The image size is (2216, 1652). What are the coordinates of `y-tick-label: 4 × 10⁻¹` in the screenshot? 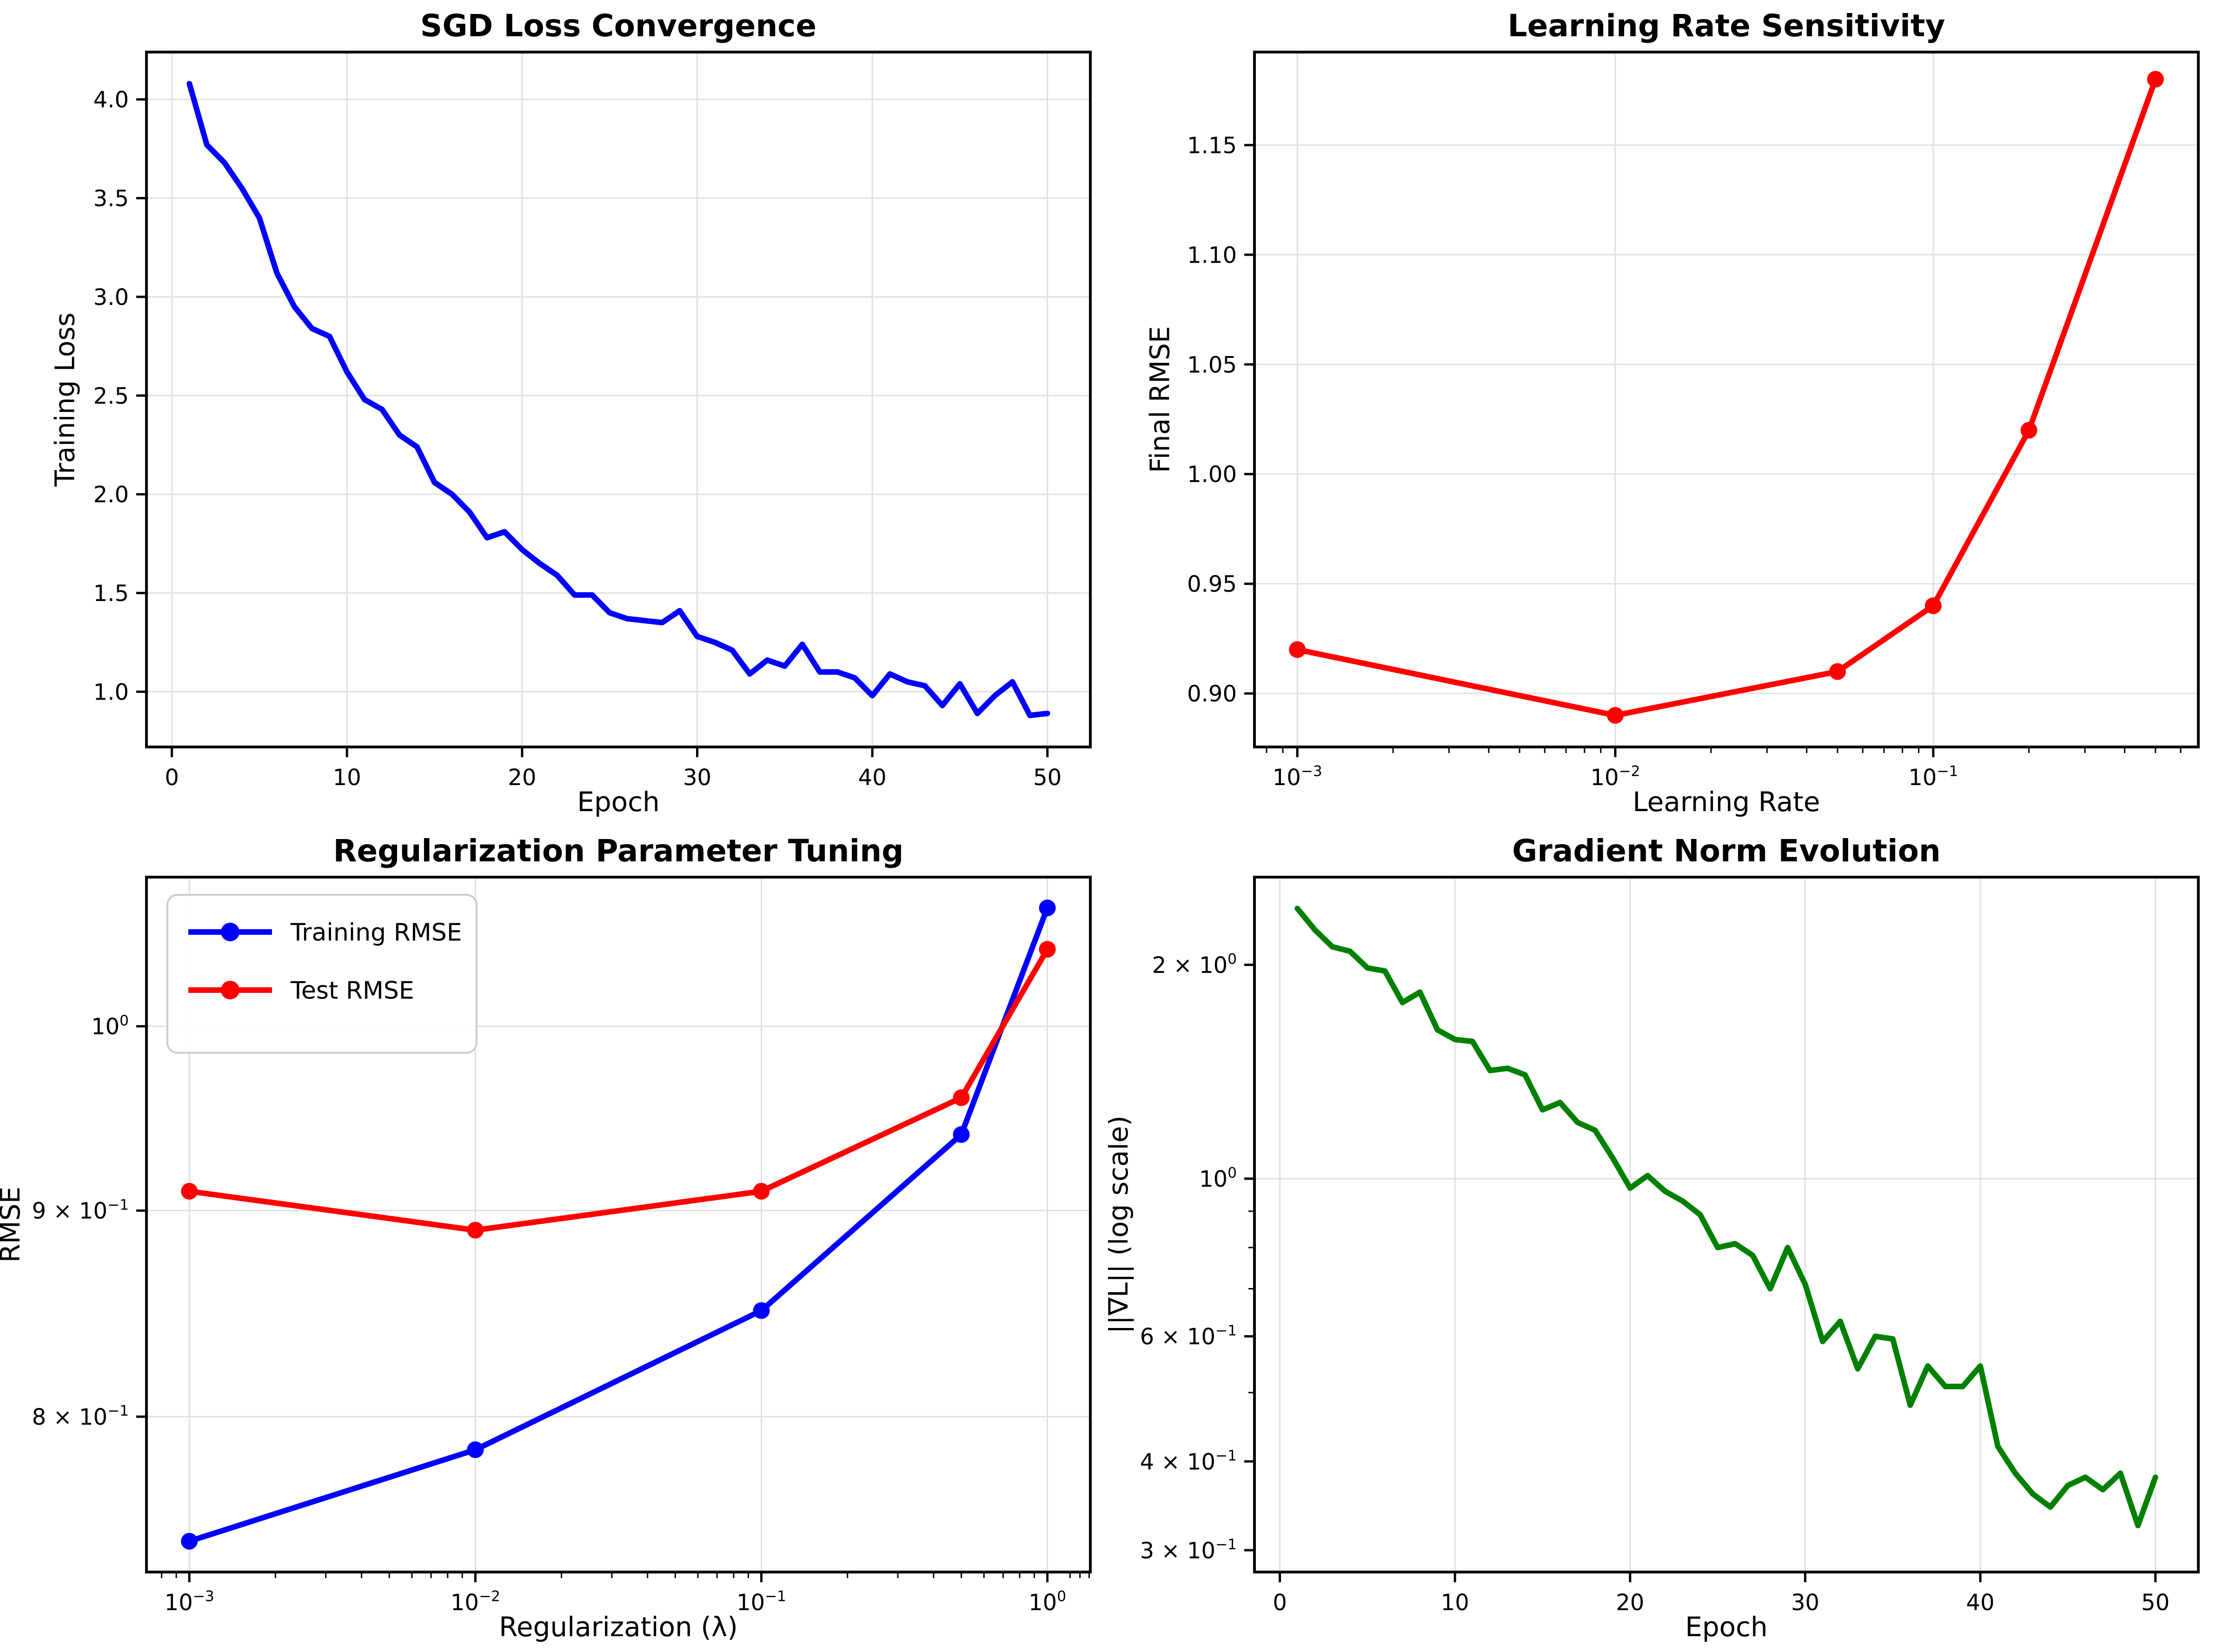 It's located at (1188, 1461).